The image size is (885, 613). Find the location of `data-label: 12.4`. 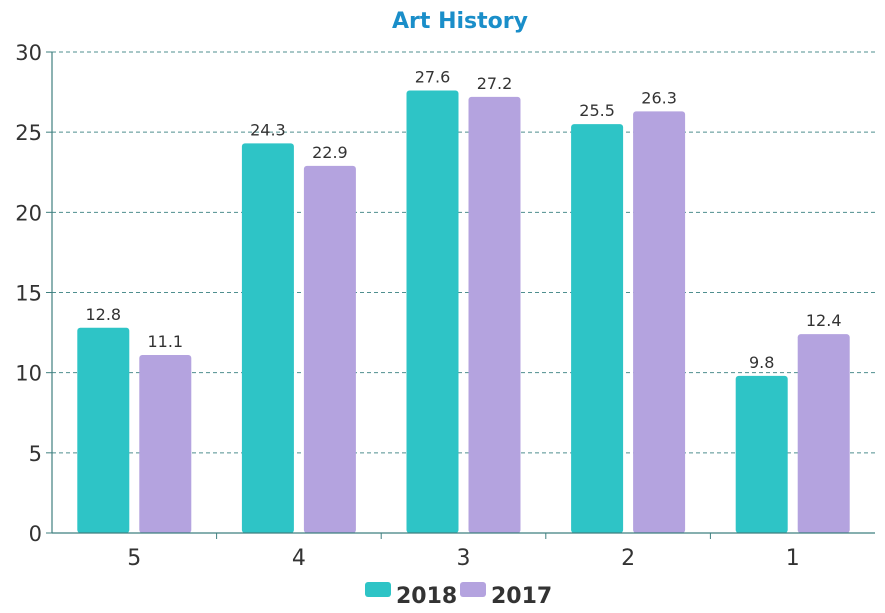

data-label: 12.4 is located at coordinates (824, 320).